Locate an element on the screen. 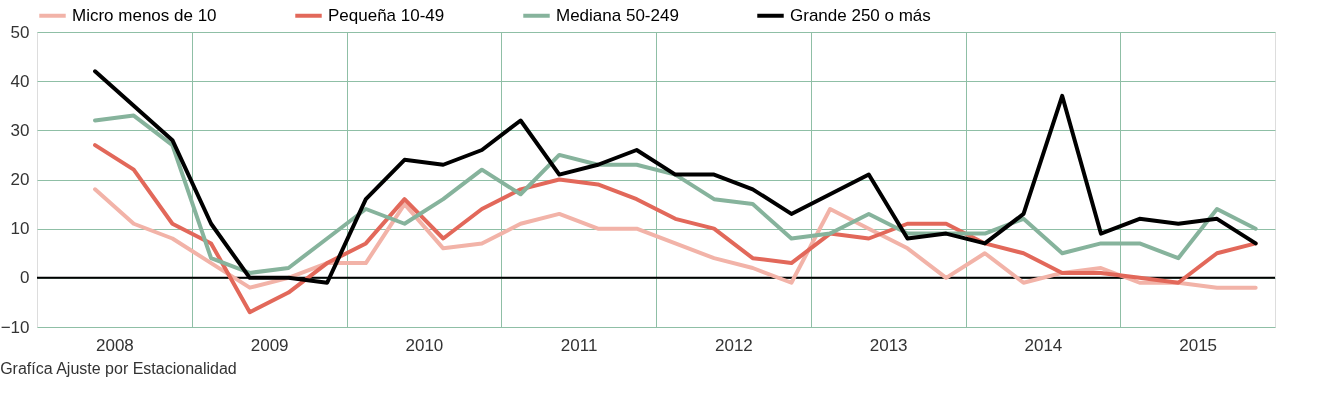 Image resolution: width=1330 pixels, height=412 pixels. y-tick-label: −10 is located at coordinates (15, 327).